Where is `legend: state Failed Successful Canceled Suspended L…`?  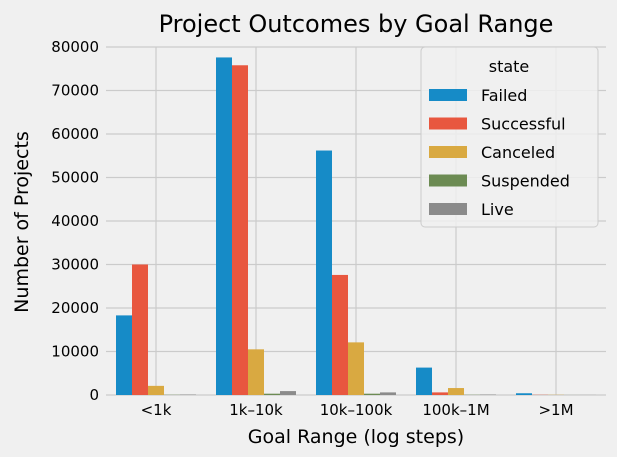 legend: state Failed Successful Canceled Suspended L… is located at coordinates (509, 137).